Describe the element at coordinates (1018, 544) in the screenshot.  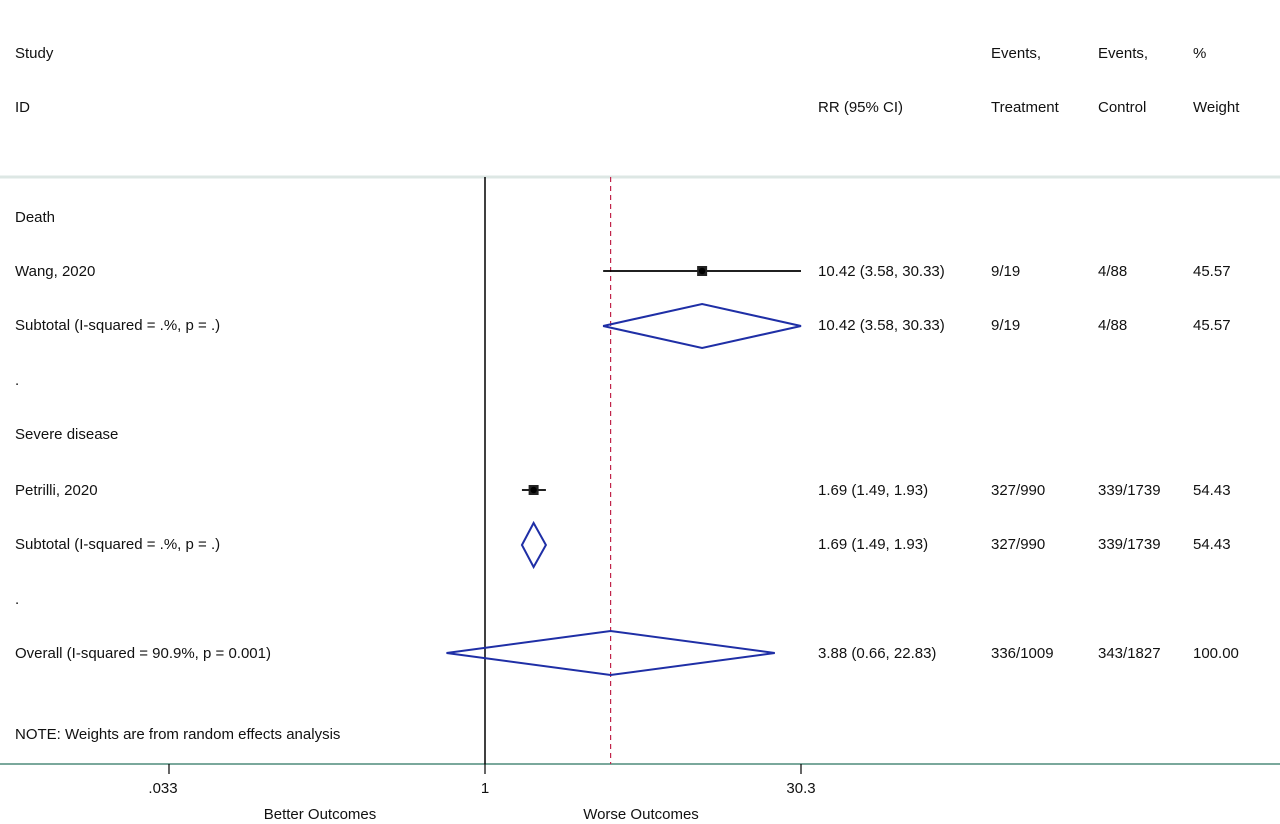
I see `treatment-events-subtotal-severe: 327/990` at that location.